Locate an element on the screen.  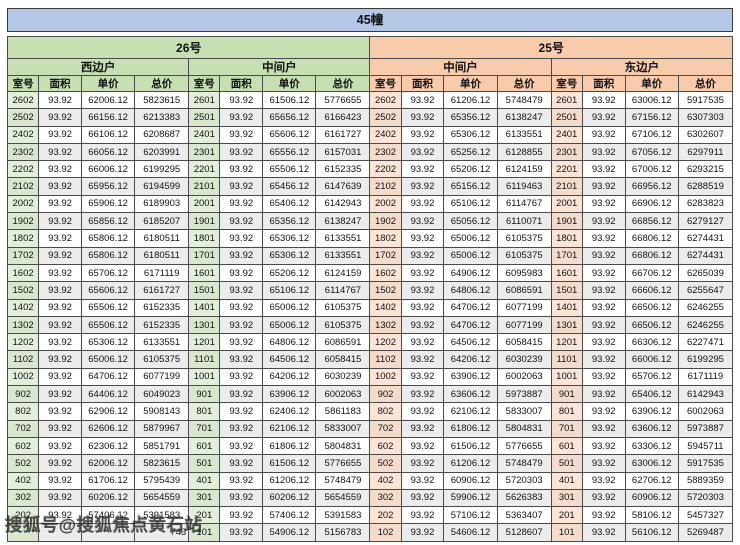
room-cell: 2601 is located at coordinates (204, 100).